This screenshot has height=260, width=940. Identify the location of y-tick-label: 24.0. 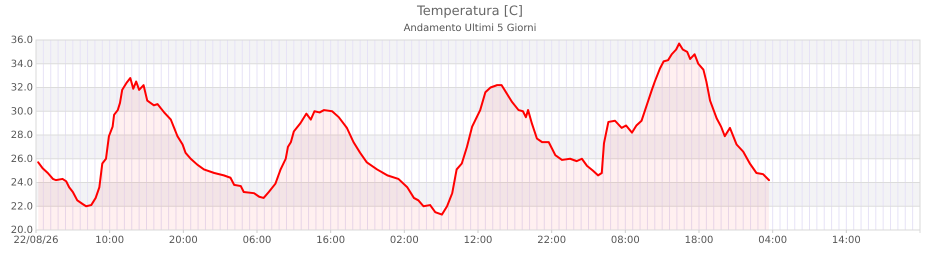
(21, 183).